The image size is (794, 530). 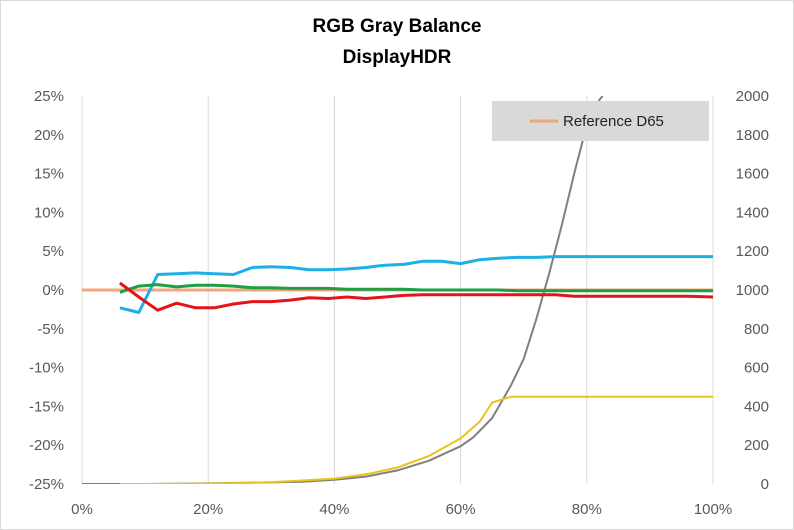 I want to click on y-tick-label: 5%, so click(x=53, y=251).